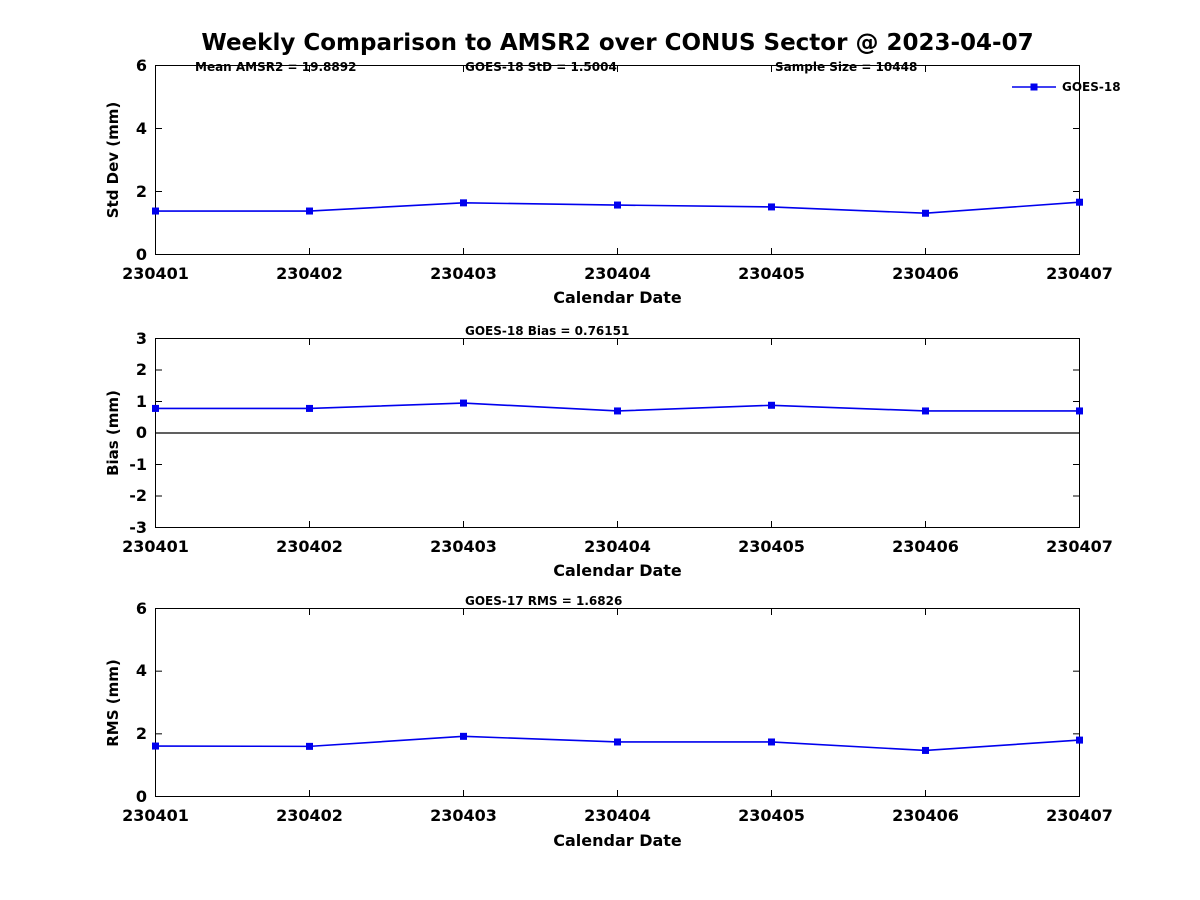 The image size is (1200, 900). What do you see at coordinates (138, 464) in the screenshot?
I see `y-tick-label: -1` at bounding box center [138, 464].